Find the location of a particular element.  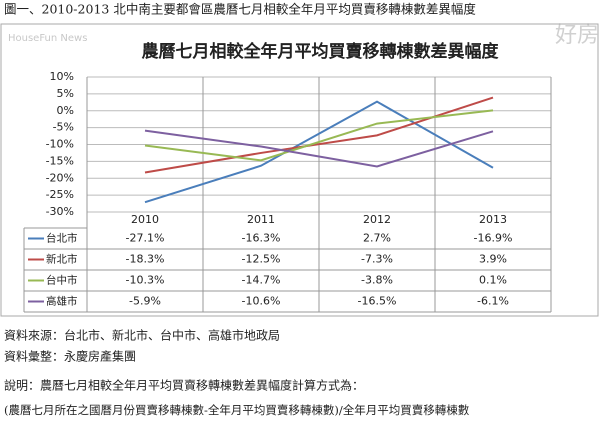

value-label: 3.9% is located at coordinates (493, 259).